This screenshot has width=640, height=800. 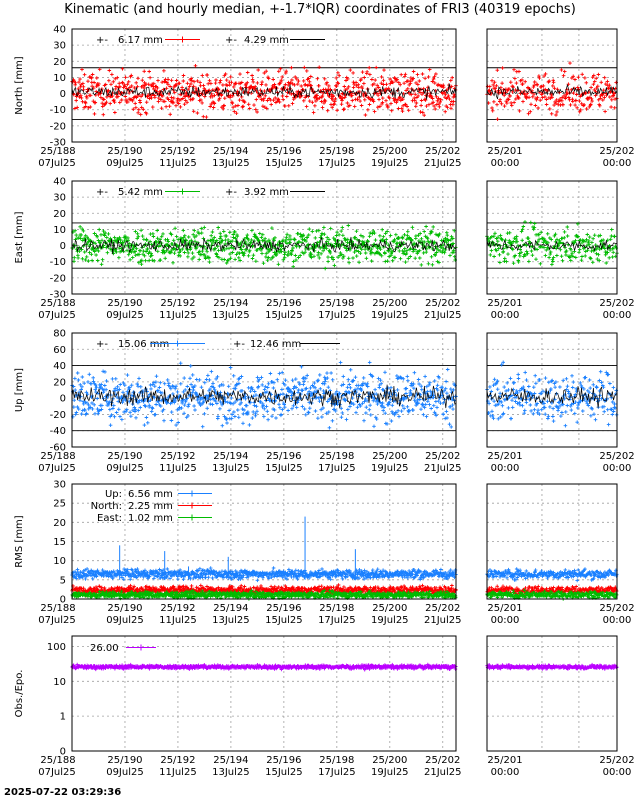 I want to click on legend-value: 5.42 mm, so click(x=140, y=192).